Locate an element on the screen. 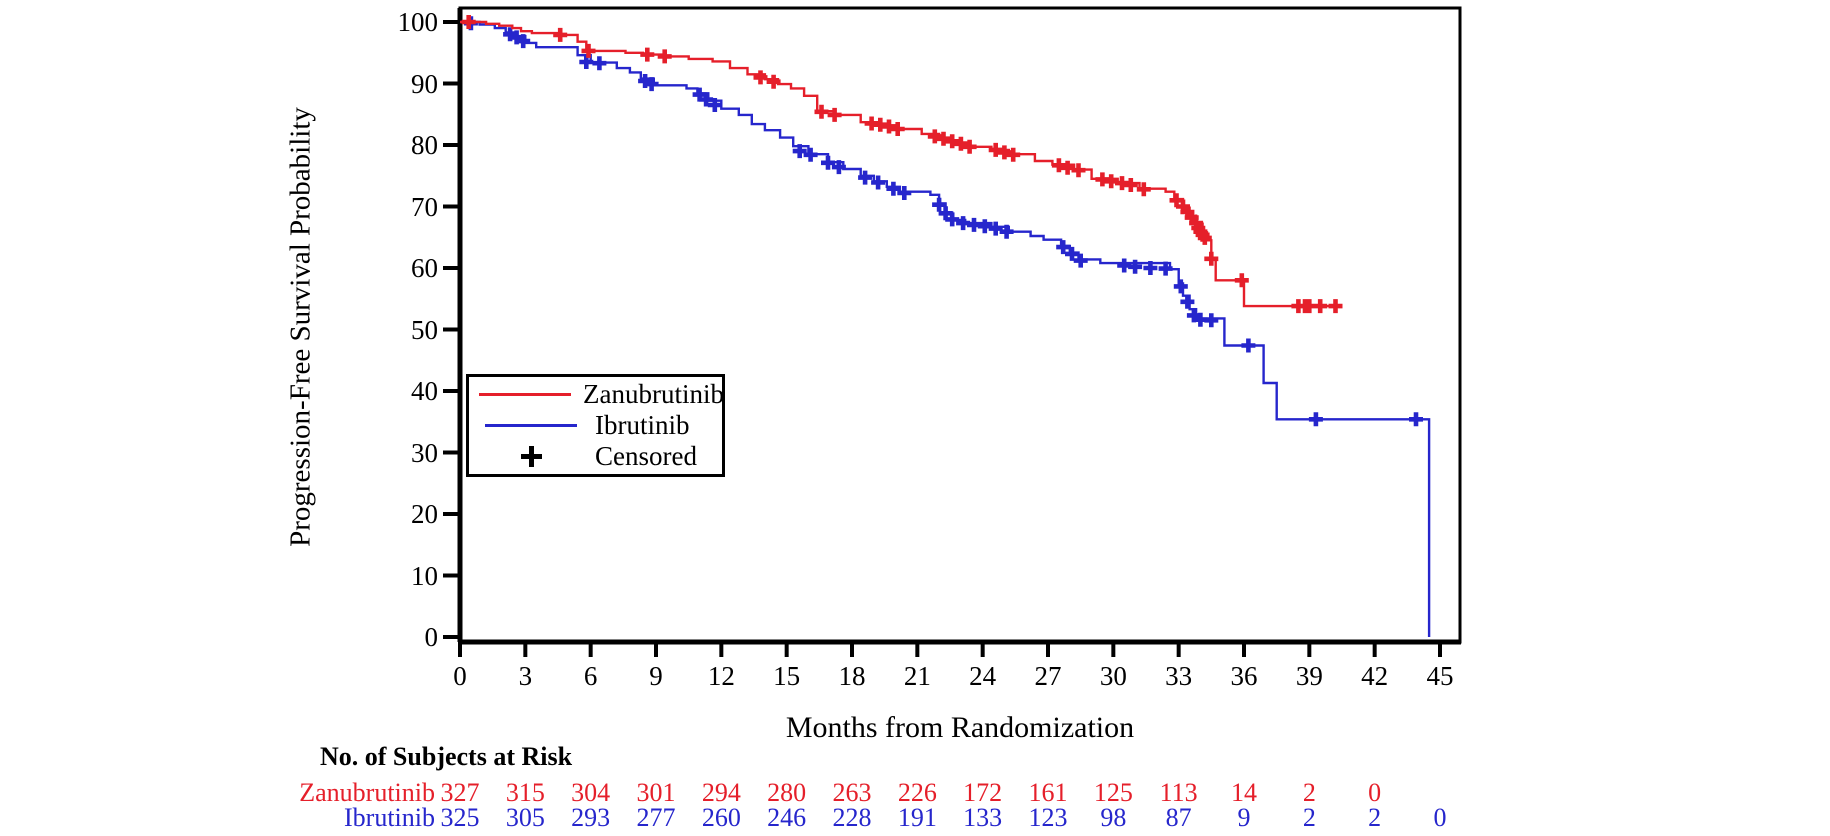 Image resolution: width=1830 pixels, height=836 pixels. y-tick-label: 30 is located at coordinates (424, 452).